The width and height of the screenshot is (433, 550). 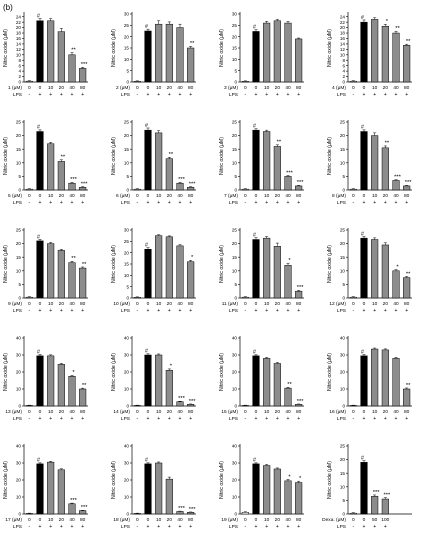 What do you see at coordinates (343, 176) in the screenshot?
I see `y-tick-label: 5` at bounding box center [343, 176].